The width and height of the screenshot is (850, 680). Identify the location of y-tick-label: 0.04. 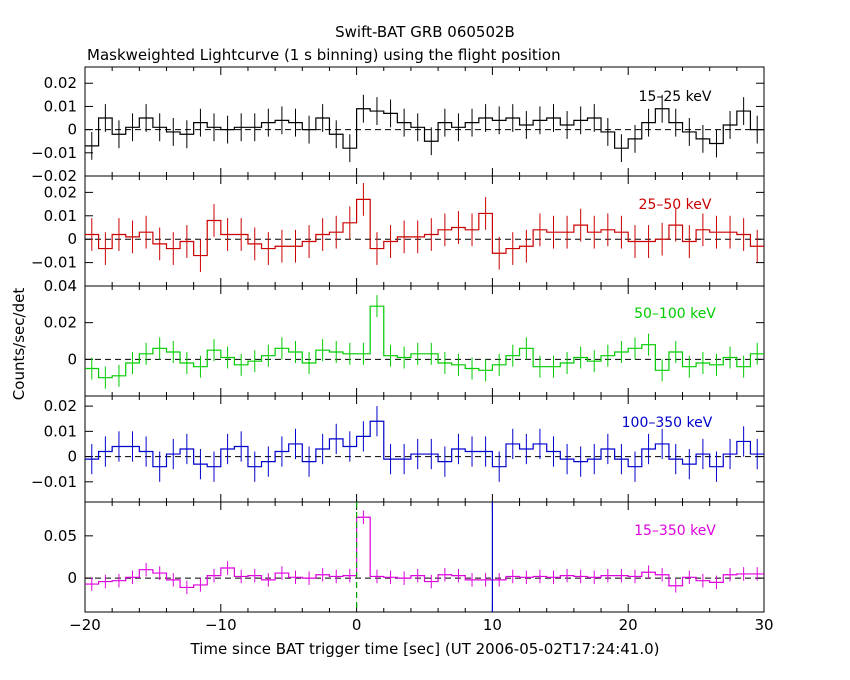
(60, 286).